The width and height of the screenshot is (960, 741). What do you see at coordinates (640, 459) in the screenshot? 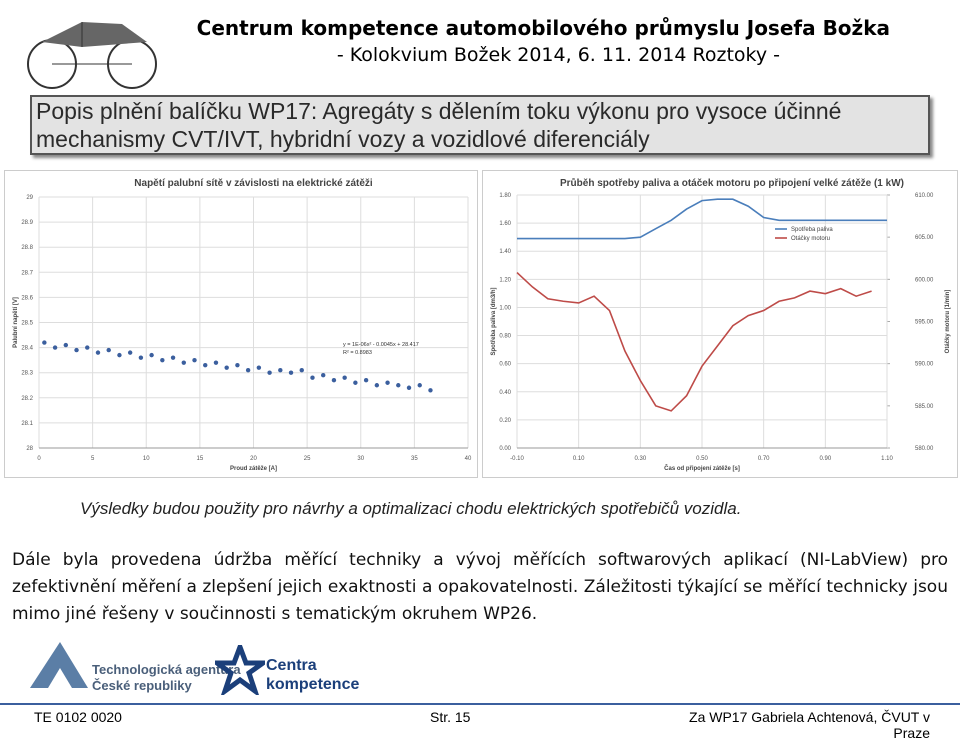
I see `x-tick-label: 0.30` at bounding box center [640, 459].